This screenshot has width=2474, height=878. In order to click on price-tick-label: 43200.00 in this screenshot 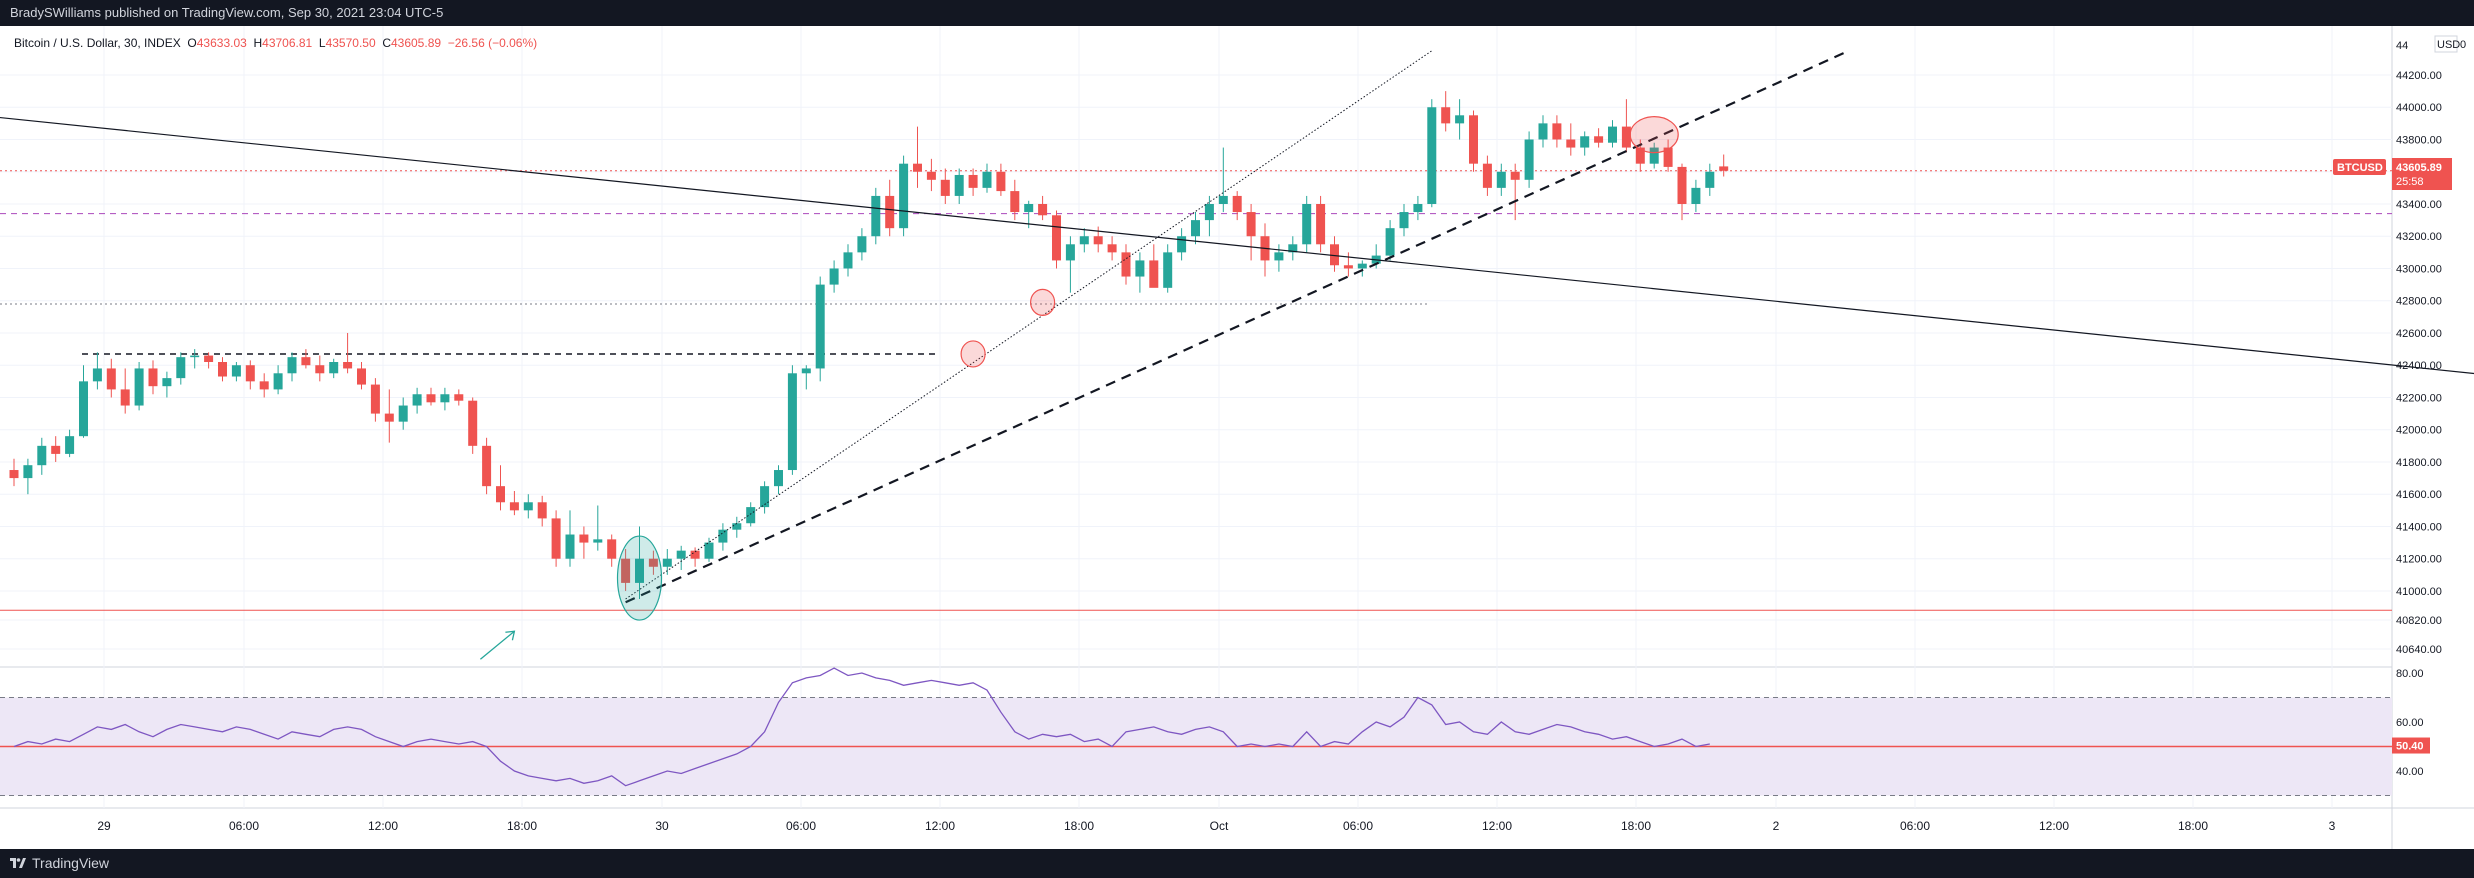, I will do `click(2419, 237)`.